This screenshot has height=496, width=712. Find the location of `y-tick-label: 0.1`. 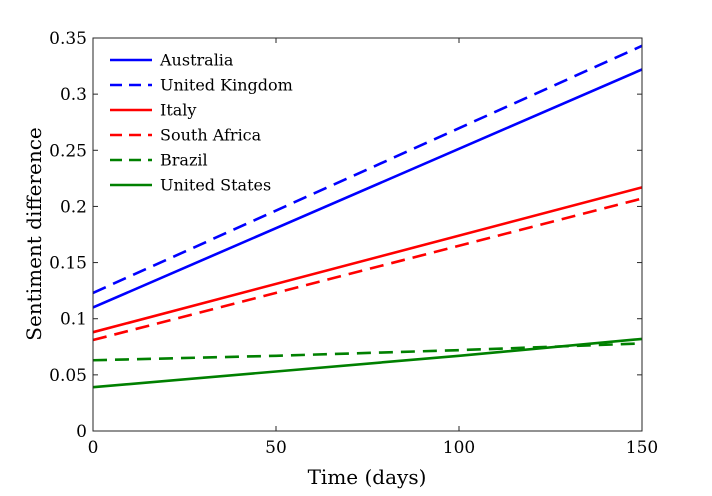

y-tick-label: 0.1 is located at coordinates (73, 320).